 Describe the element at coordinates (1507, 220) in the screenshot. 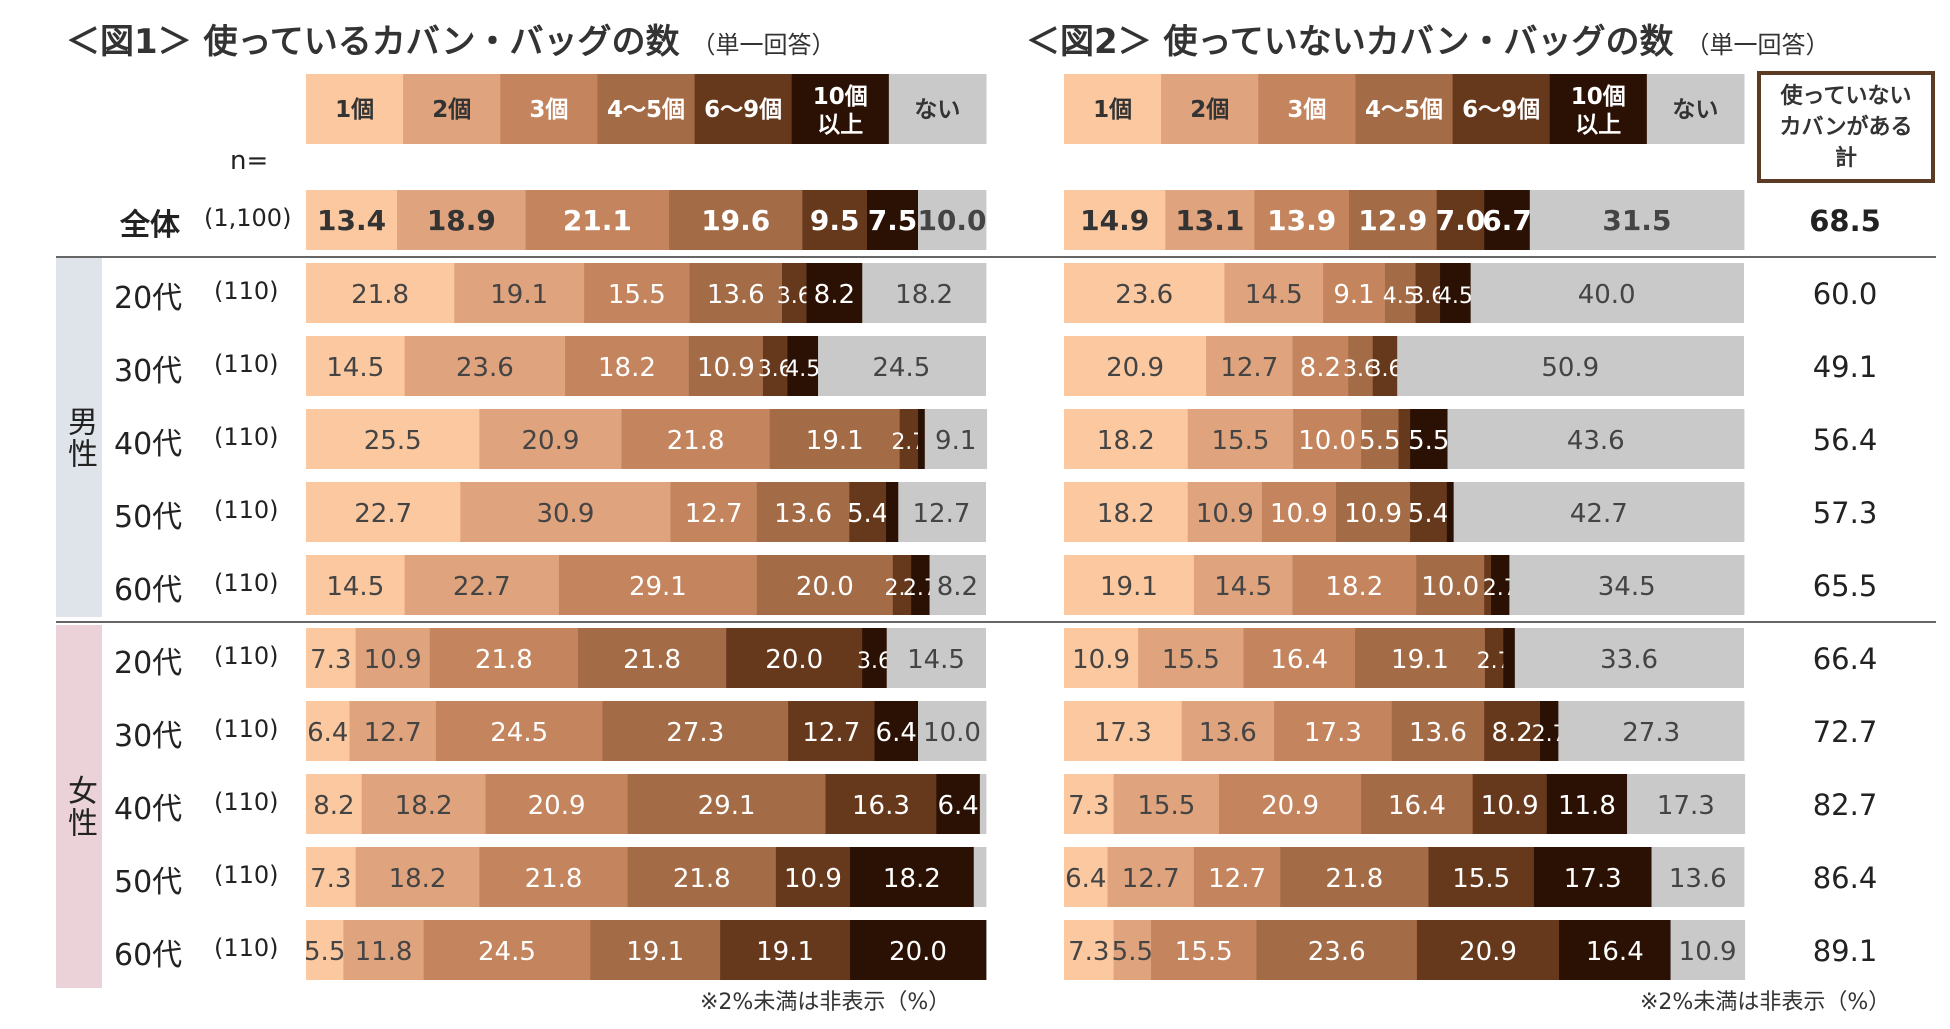

I see `bar-value-label: 6.7` at that location.